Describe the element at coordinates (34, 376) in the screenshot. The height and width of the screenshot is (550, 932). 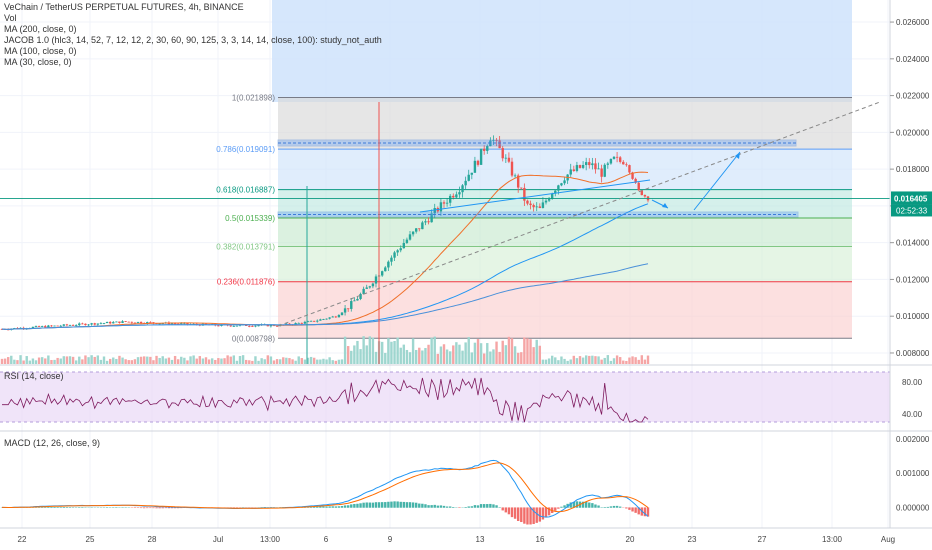
I see `rsi-label: RSI (14, close)` at that location.